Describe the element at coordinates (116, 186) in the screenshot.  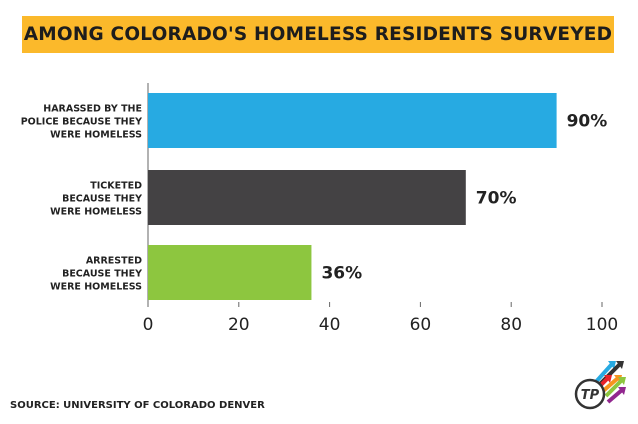
I see `category-label: TICKETED` at that location.